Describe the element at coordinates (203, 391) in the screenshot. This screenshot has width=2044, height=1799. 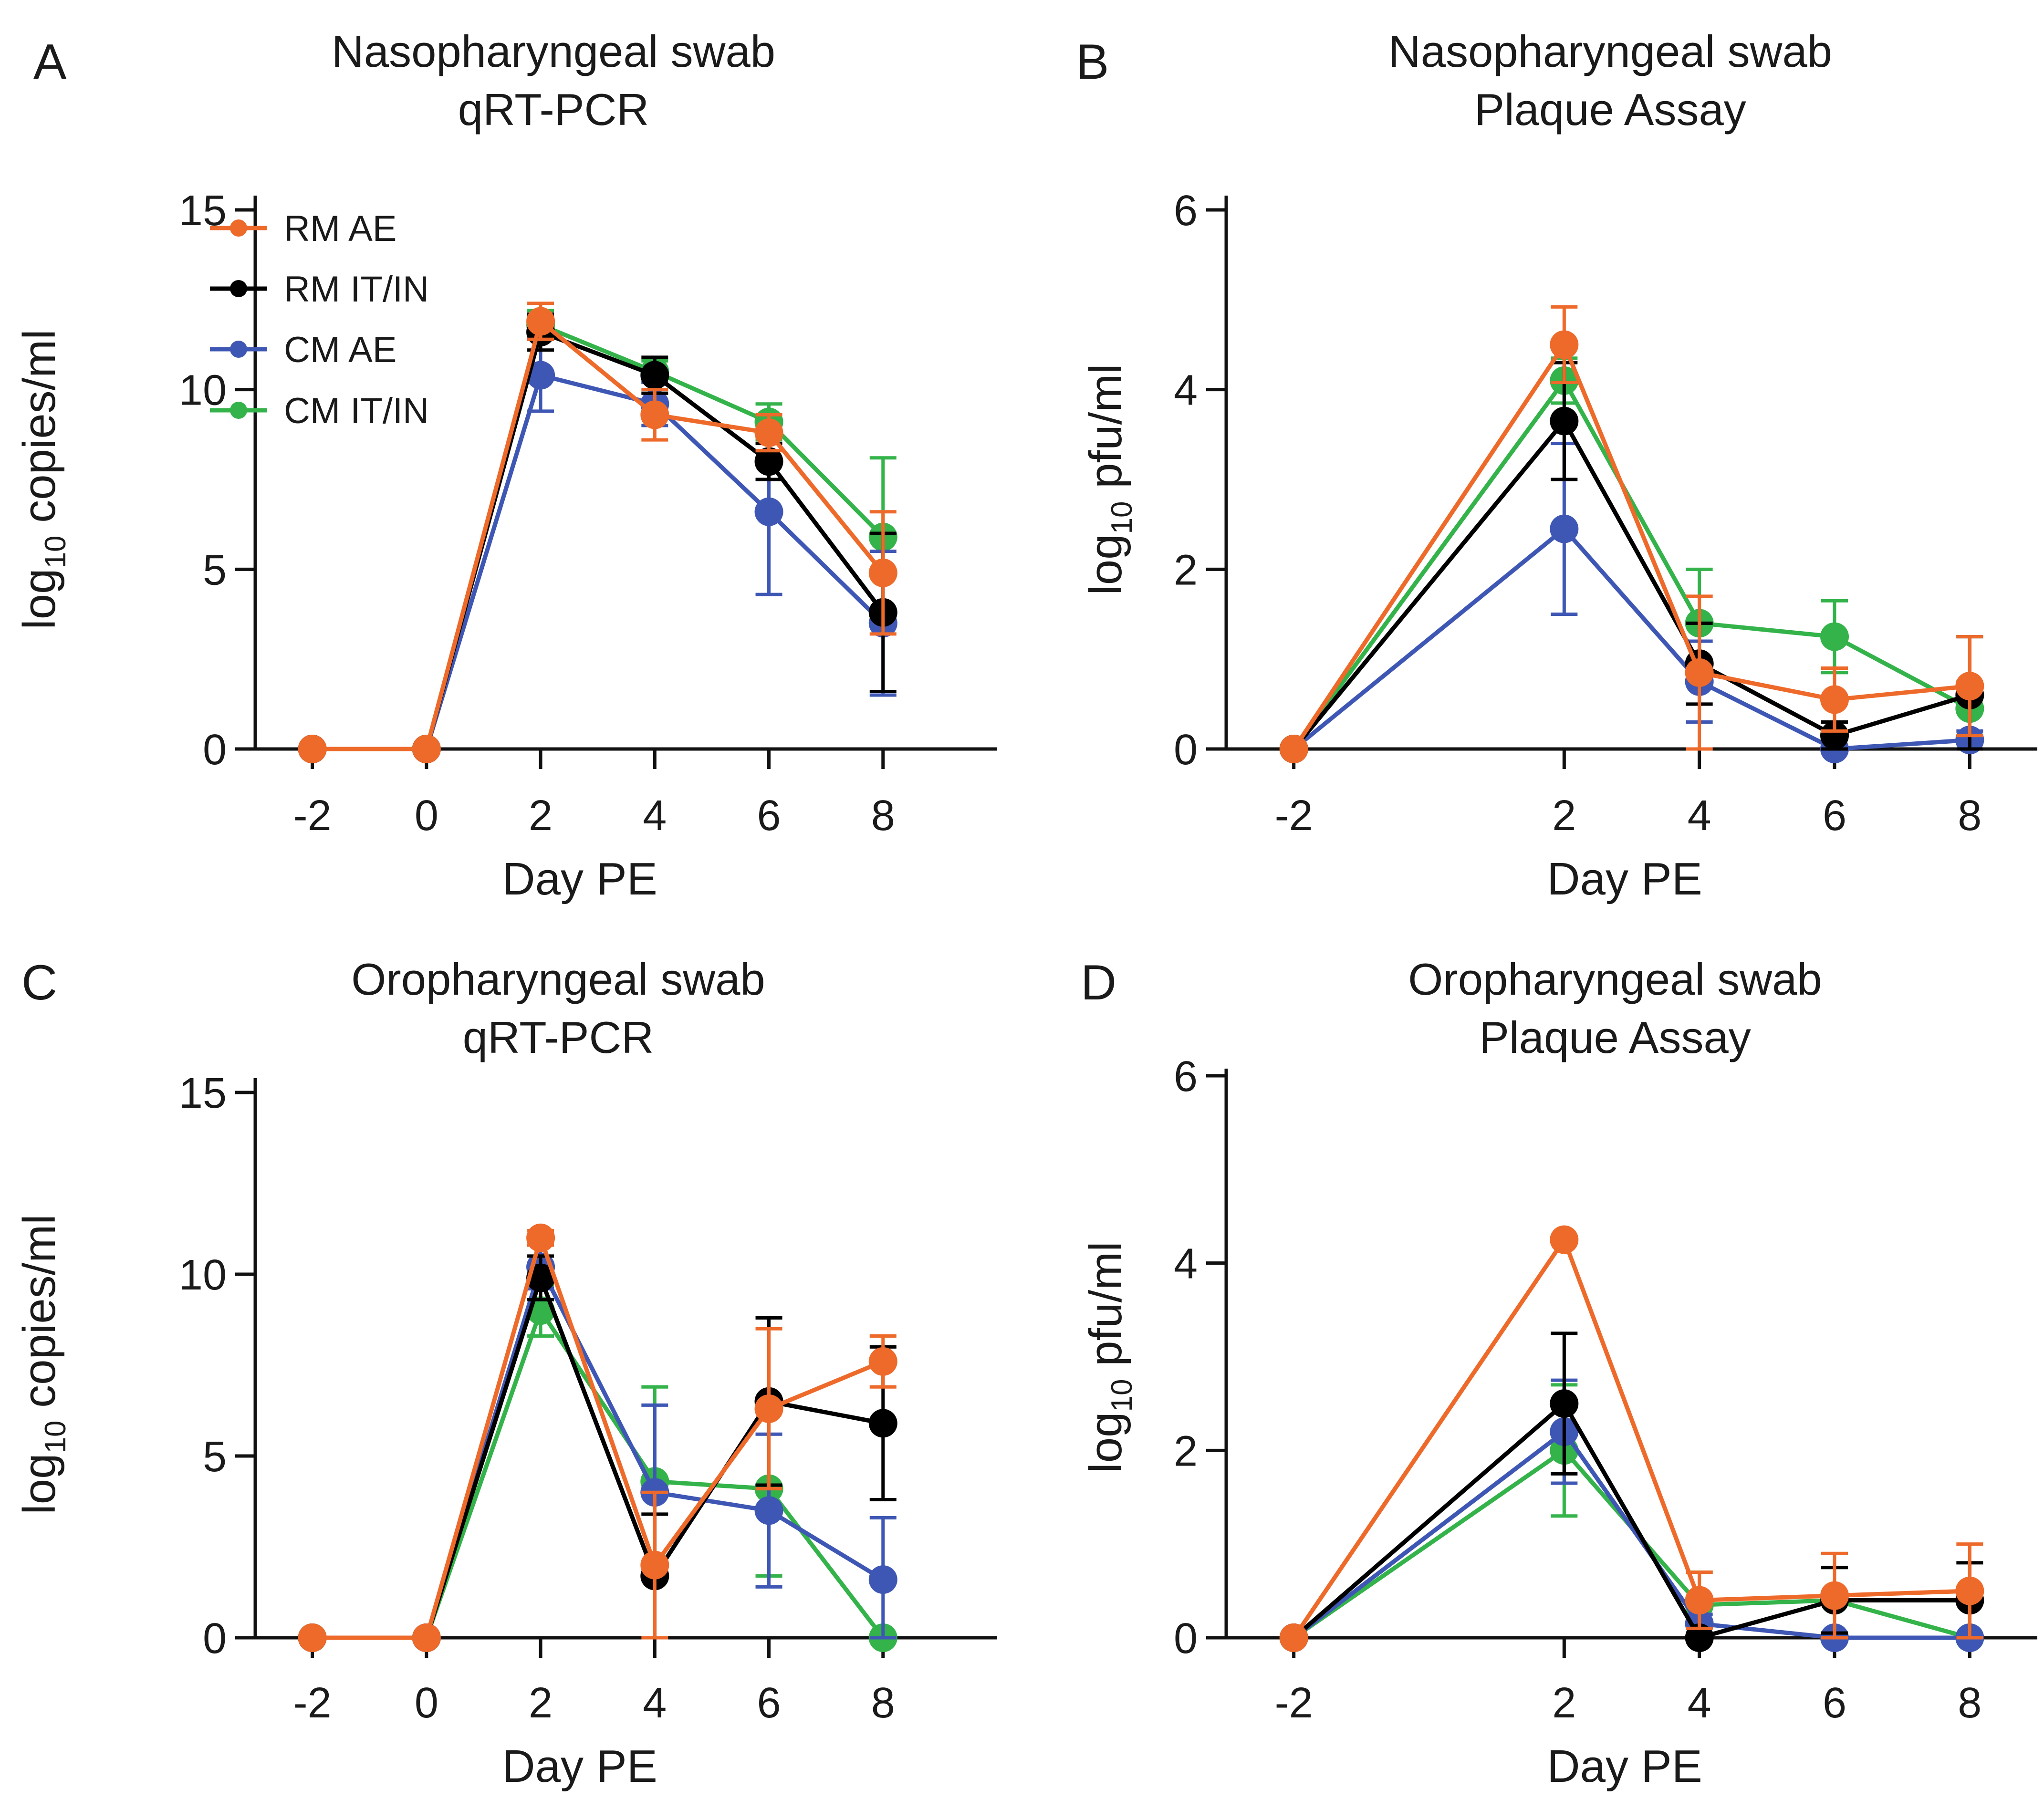
I see `panel-a-y-tick-label: 10` at that location.